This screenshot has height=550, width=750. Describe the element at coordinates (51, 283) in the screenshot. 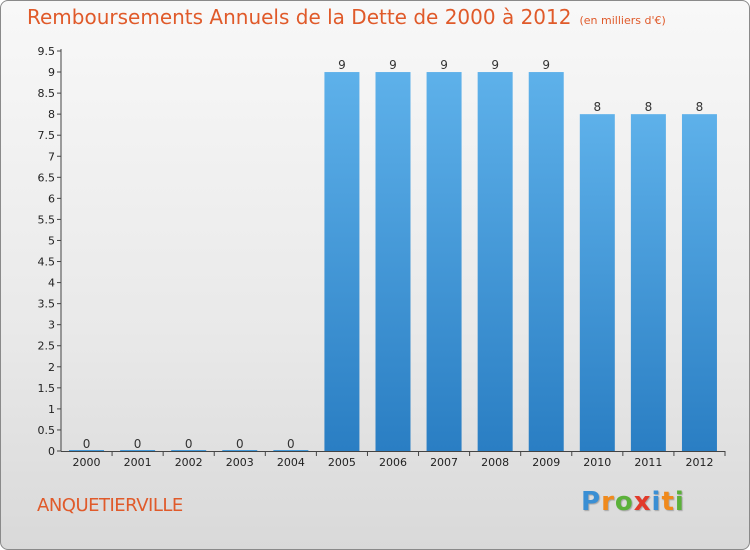

I see `y-tick-label: 4` at that location.